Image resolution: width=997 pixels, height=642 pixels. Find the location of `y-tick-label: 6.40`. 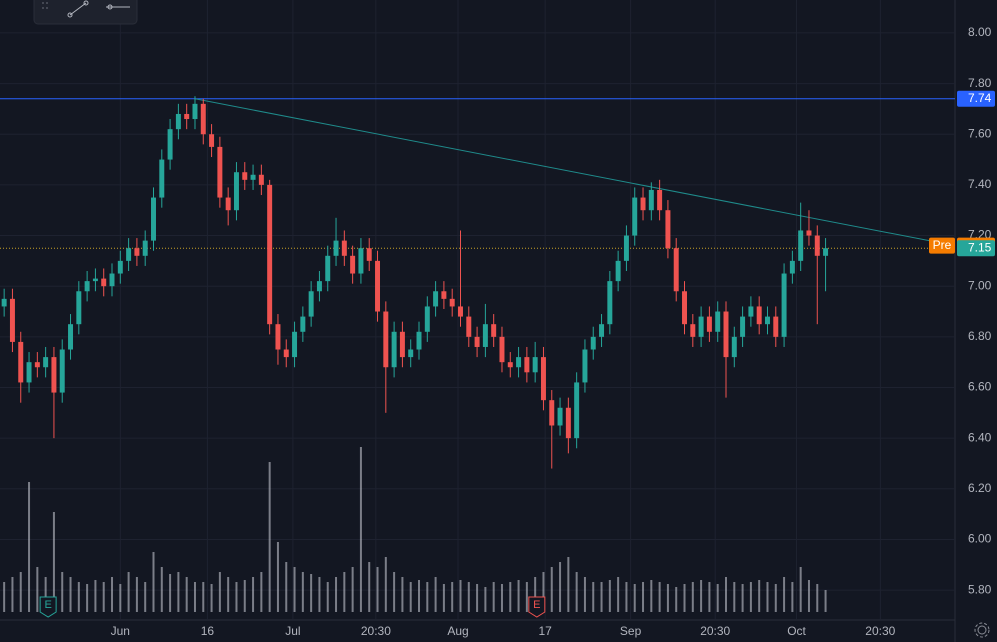

y-tick-label: 6.40 is located at coordinates (980, 437).